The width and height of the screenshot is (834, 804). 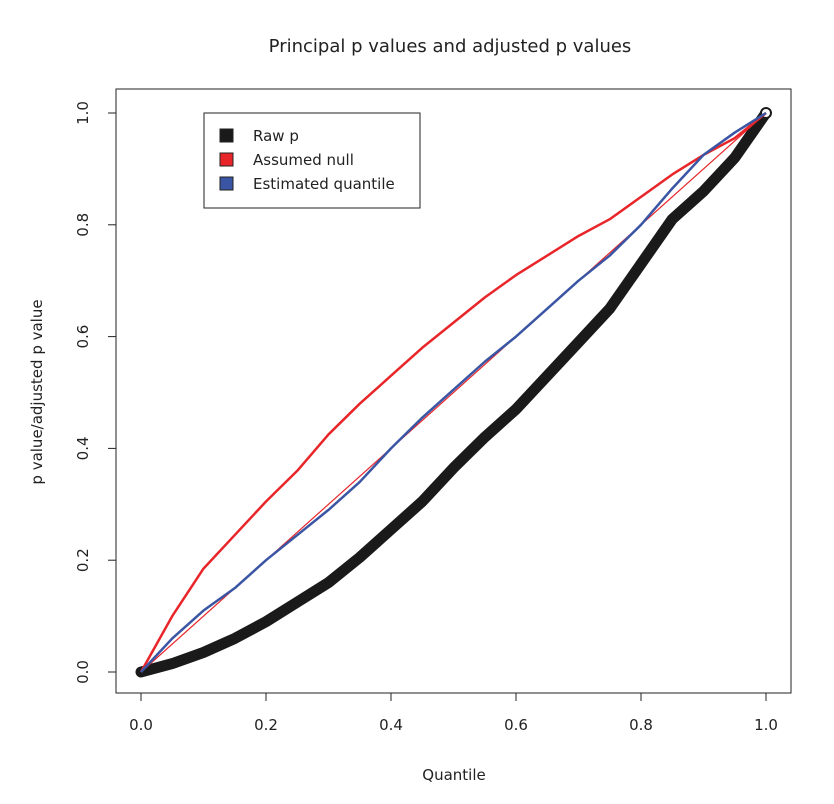 I want to click on legend: Raw p Assumed null Estimated quantile, so click(x=312, y=160).